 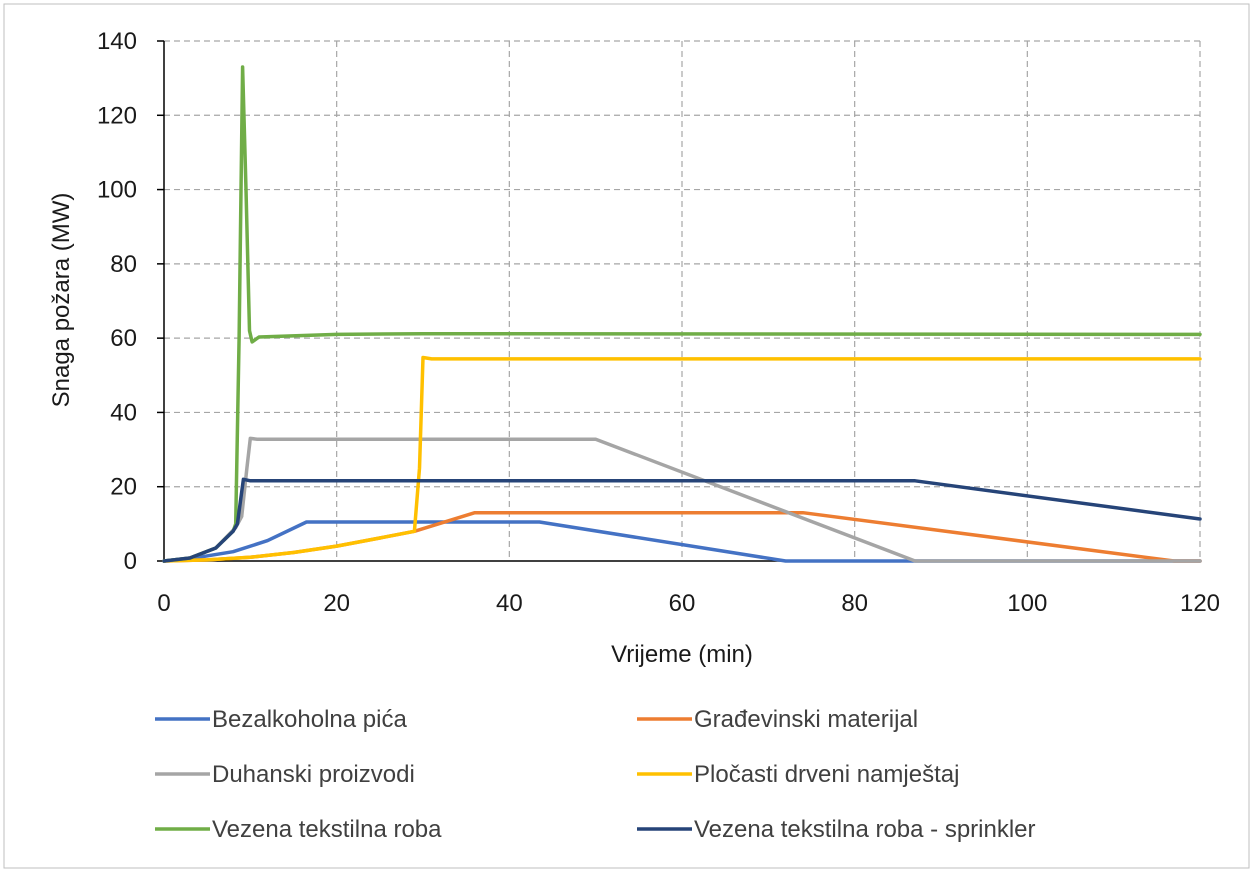 What do you see at coordinates (509, 603) in the screenshot?
I see `x-tick-label: 40` at bounding box center [509, 603].